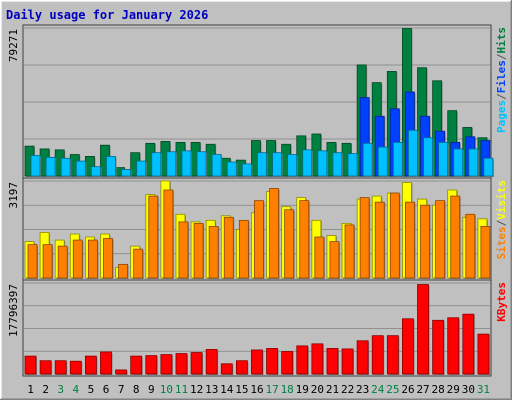 Image resolution: width=512 pixels, height=400 pixels. Describe the element at coordinates (438, 389) in the screenshot. I see `x-tick-label: 28` at that location.